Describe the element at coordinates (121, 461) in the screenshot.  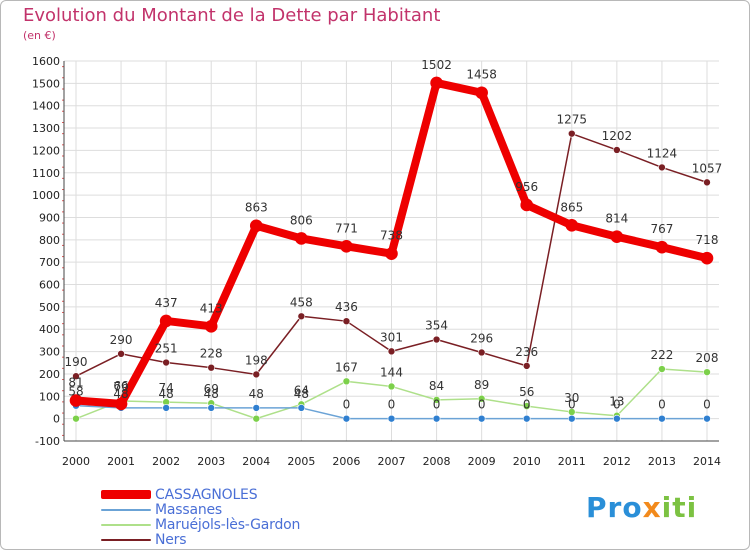
I see `x-tick-label: 2001` at that location.